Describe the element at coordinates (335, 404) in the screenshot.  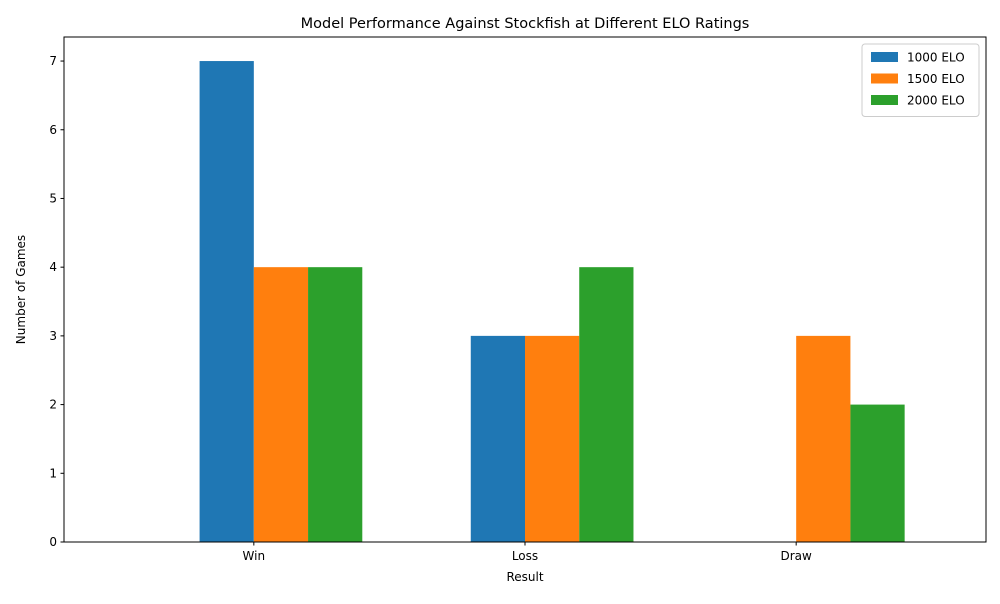
I see `bar-2000-elo-win` at that location.